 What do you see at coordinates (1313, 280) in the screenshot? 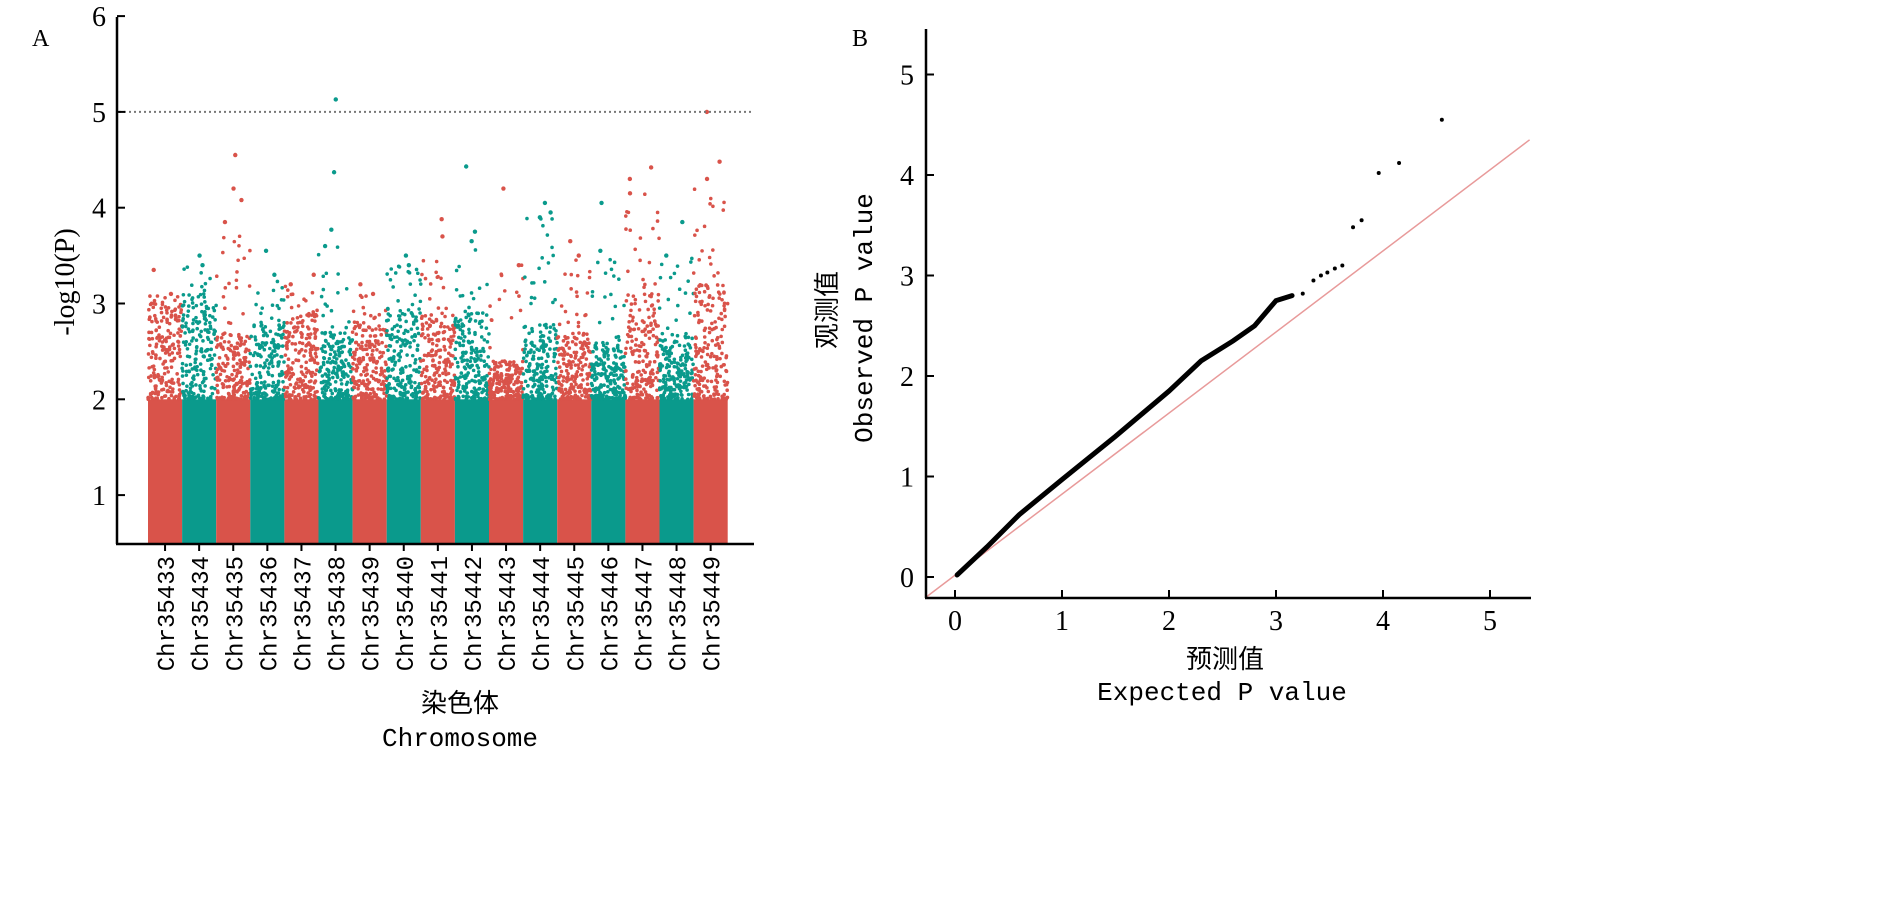
I see `qq-point` at bounding box center [1313, 280].